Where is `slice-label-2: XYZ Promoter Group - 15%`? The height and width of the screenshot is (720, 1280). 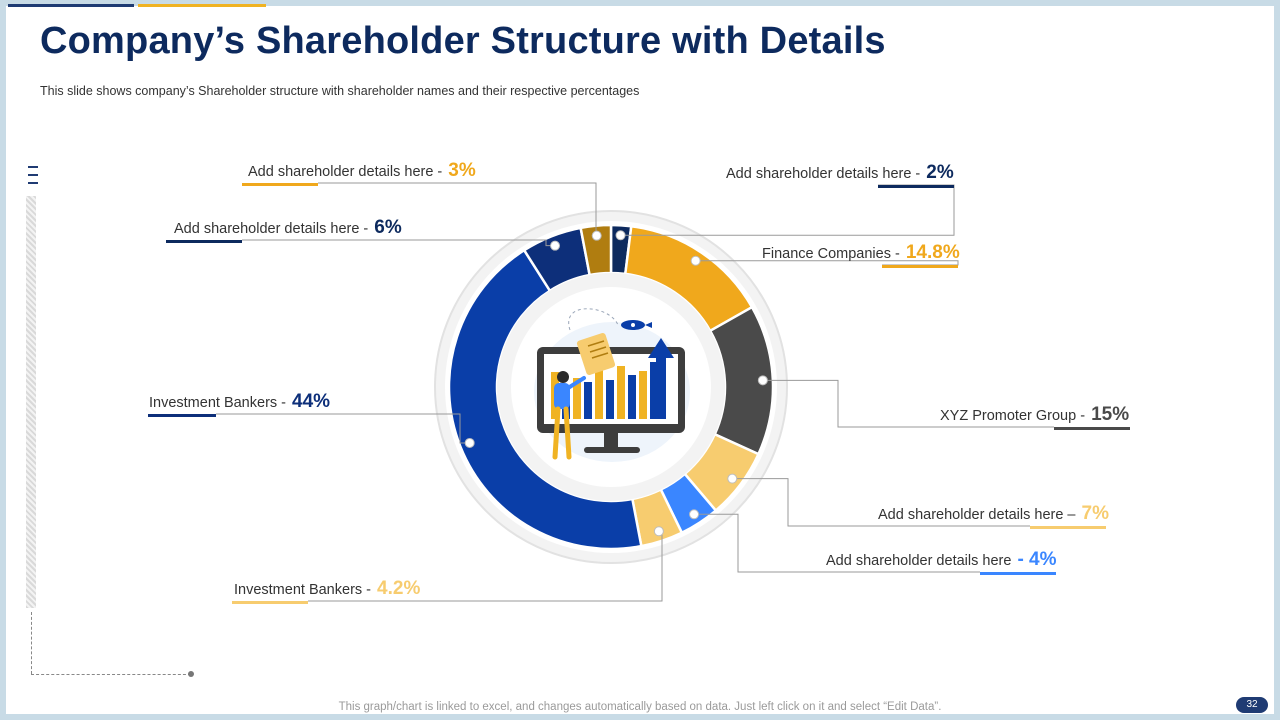
slice-label-2: XYZ Promoter Group - 15% is located at coordinates (1034, 415).